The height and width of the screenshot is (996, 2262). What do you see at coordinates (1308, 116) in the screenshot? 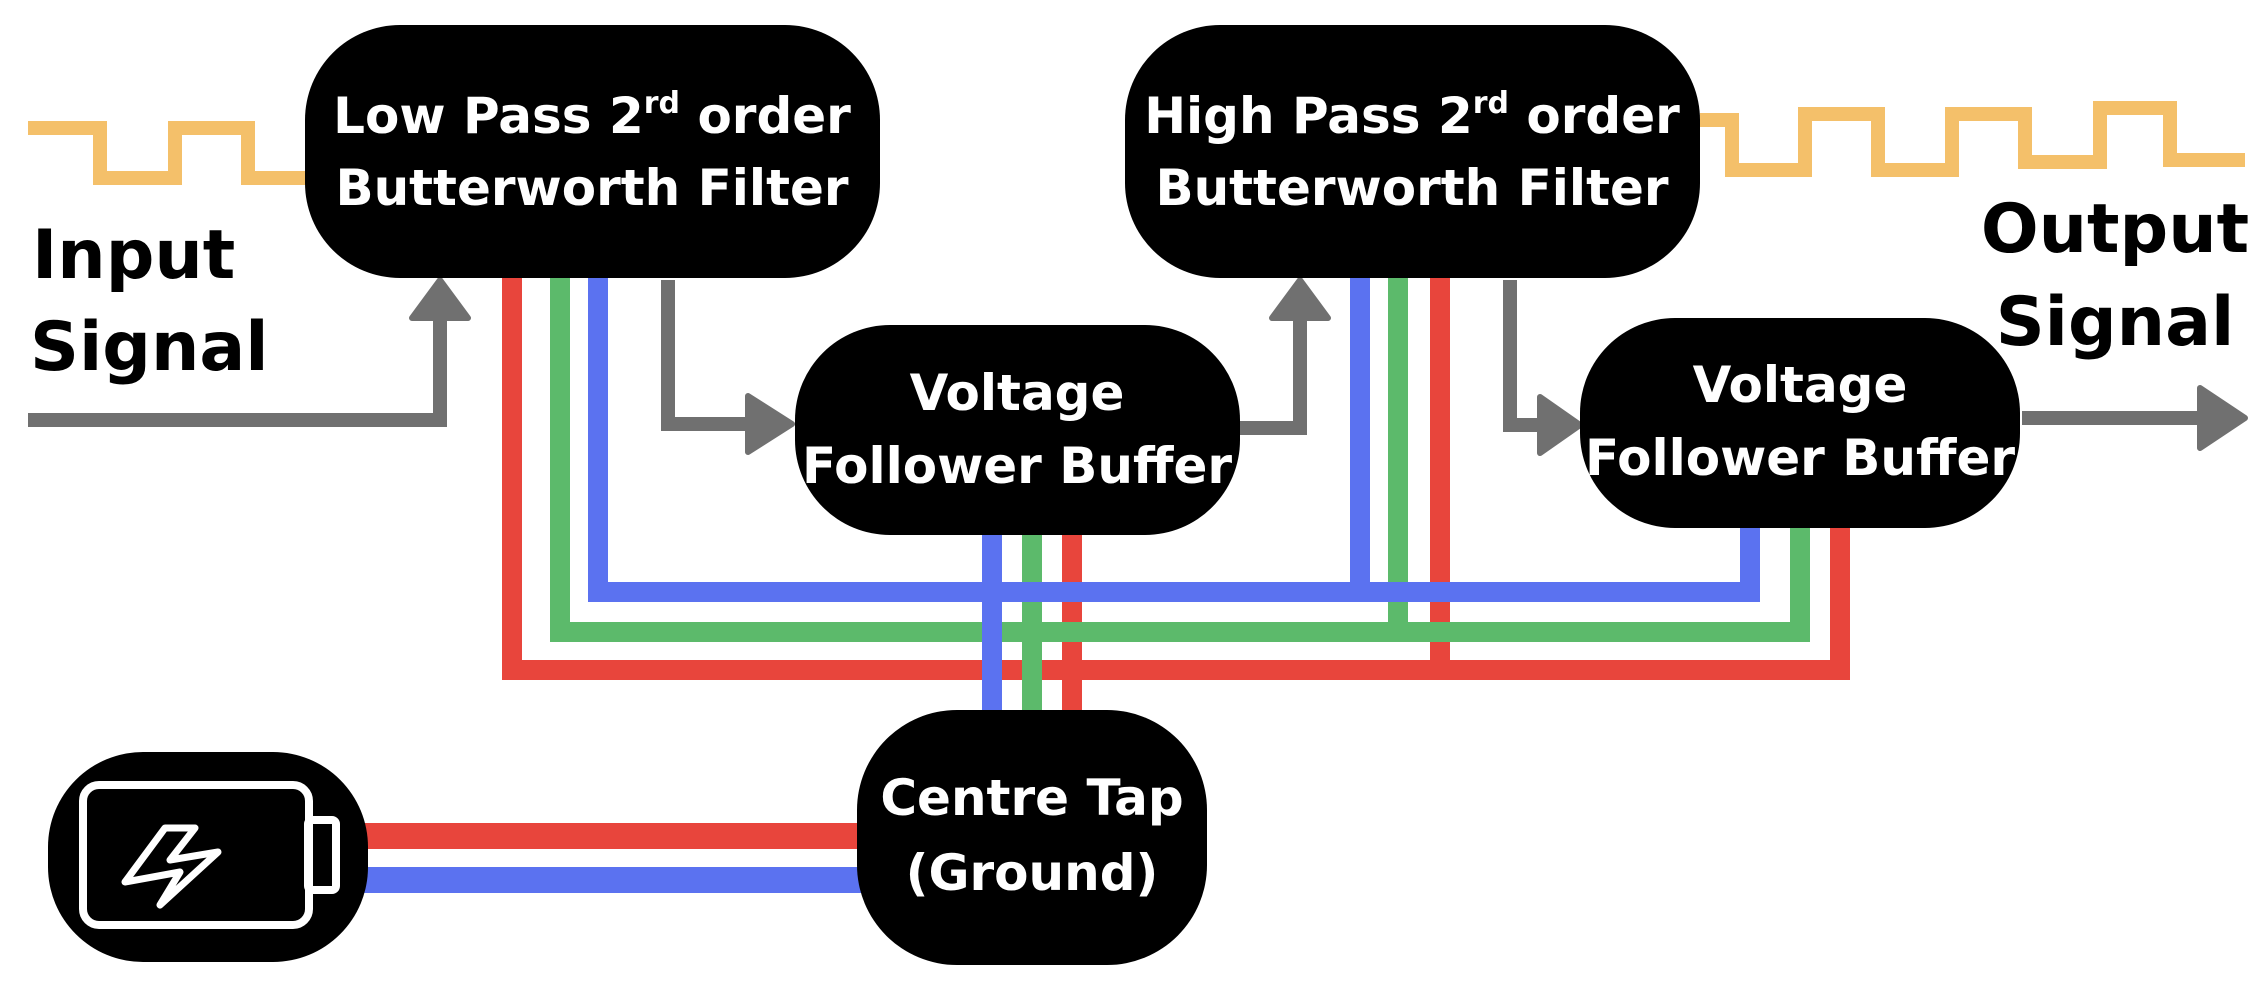
I see `highpass-line1-pre: High Pass 2` at bounding box center [1308, 116].